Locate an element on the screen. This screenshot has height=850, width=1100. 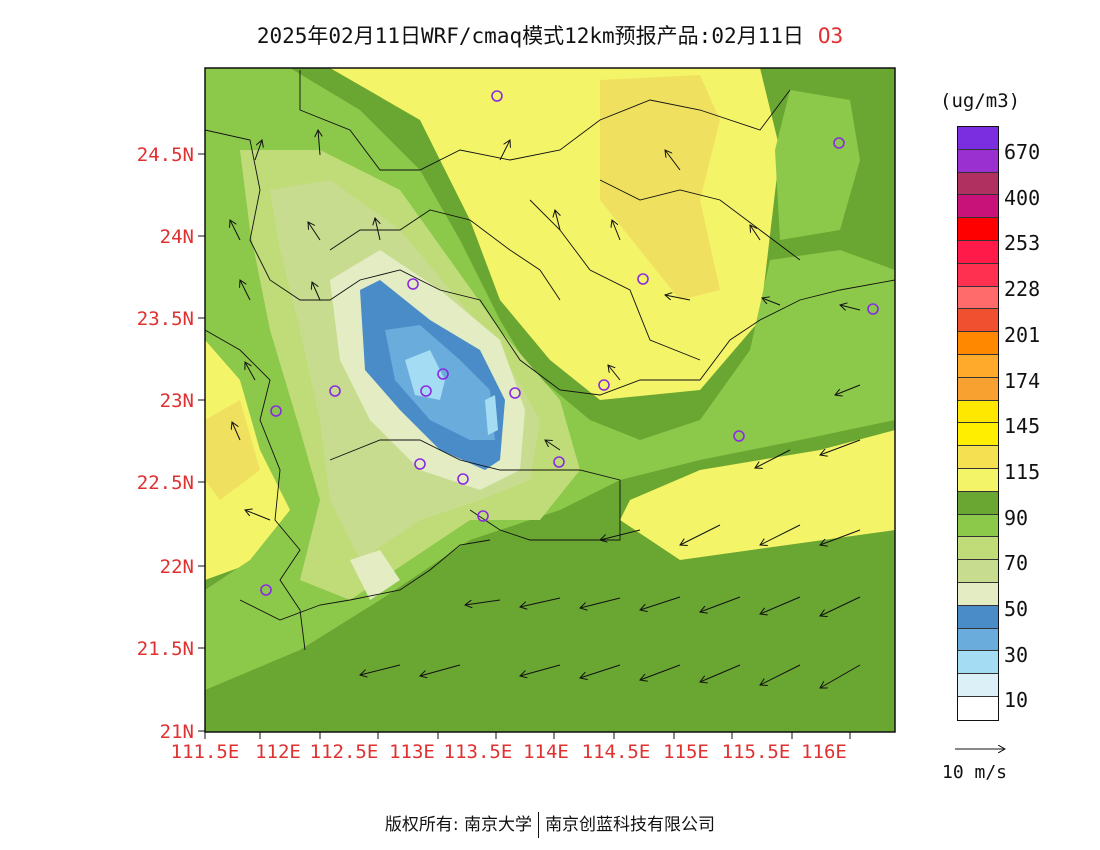
lon-label: 111.5E is located at coordinates (205, 752).